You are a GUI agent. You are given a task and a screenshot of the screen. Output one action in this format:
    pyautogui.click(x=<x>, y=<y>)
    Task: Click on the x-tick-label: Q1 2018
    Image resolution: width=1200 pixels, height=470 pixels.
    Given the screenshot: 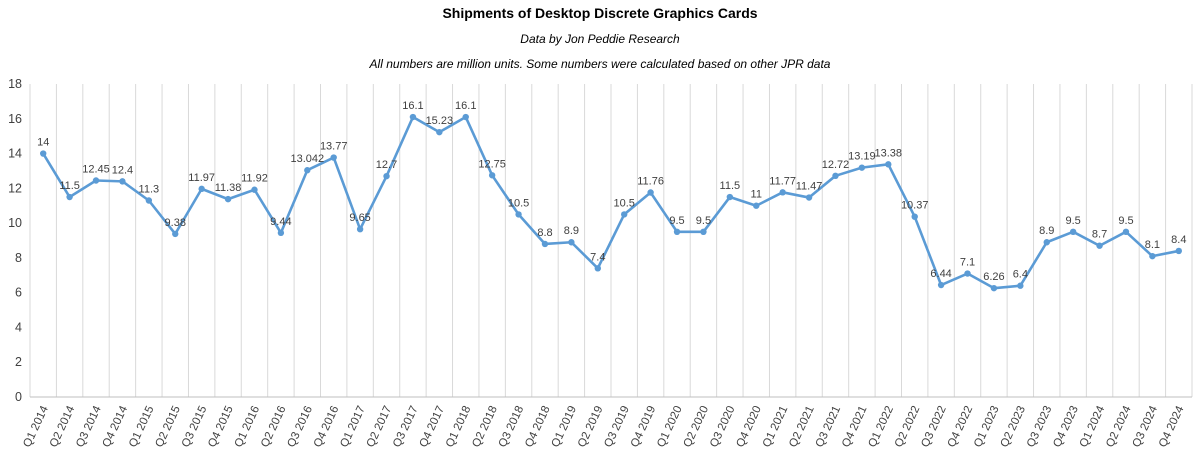 What is the action you would take?
    pyautogui.click(x=459, y=426)
    